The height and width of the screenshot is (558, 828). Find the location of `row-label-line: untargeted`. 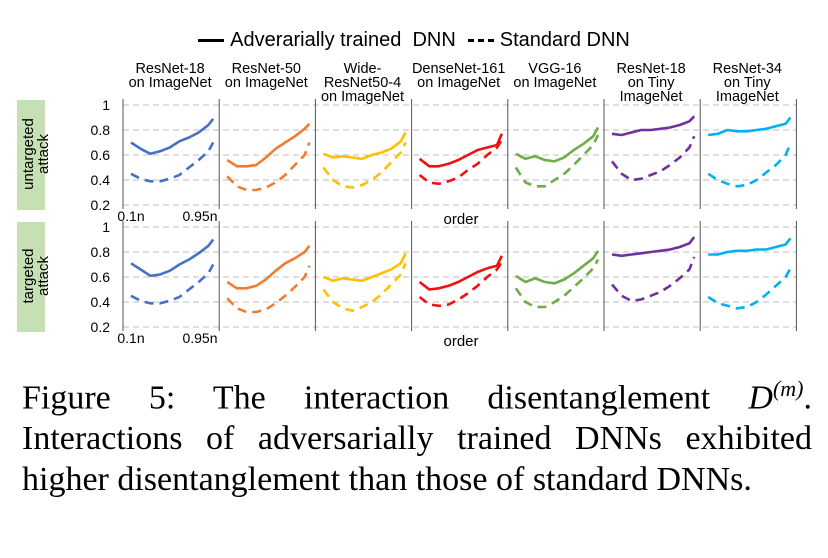

row-label-line: untargeted is located at coordinates (28, 154).